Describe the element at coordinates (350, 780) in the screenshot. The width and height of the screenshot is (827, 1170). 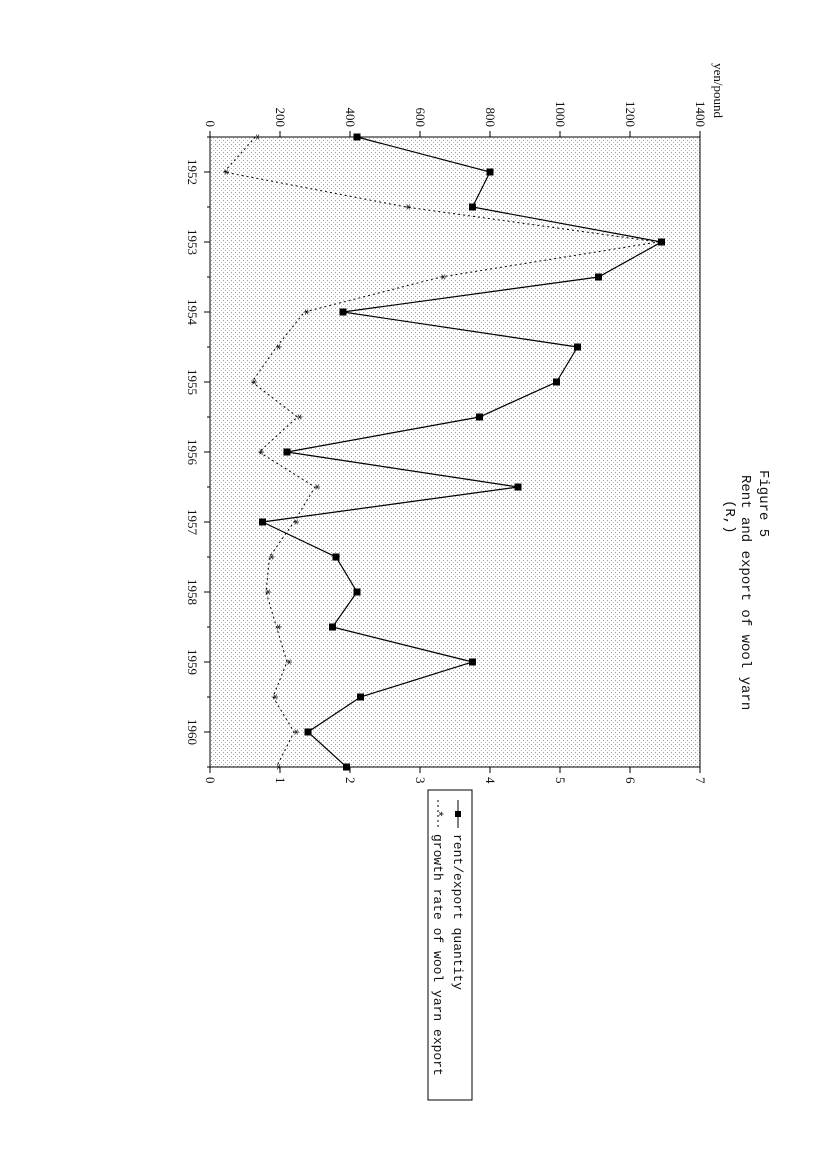
I see `right-axis-tick-label: 2` at that location.